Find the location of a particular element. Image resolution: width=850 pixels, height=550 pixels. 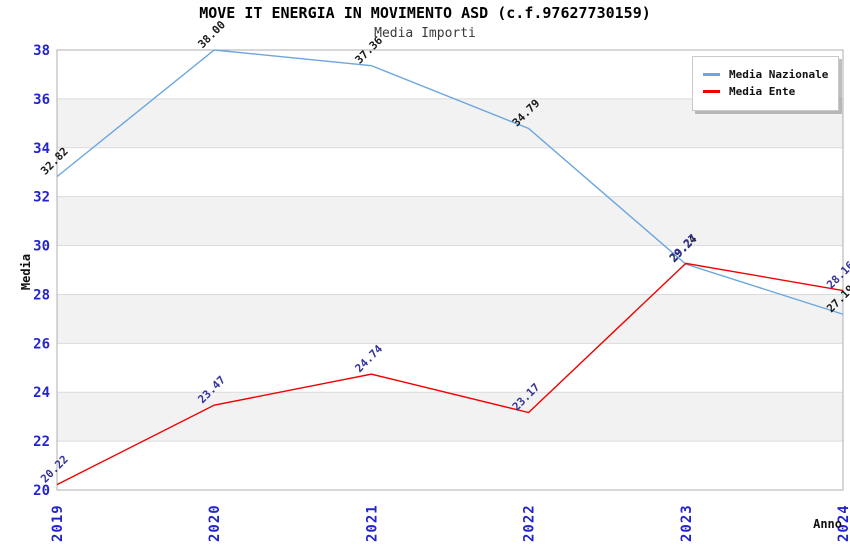

svg-text: 2021 is located at coordinates (372, 523).